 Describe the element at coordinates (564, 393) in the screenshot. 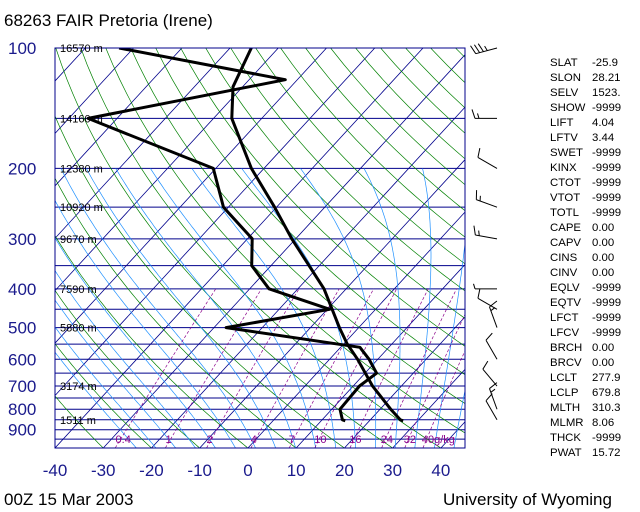

I see `index-name: LCLP` at that location.